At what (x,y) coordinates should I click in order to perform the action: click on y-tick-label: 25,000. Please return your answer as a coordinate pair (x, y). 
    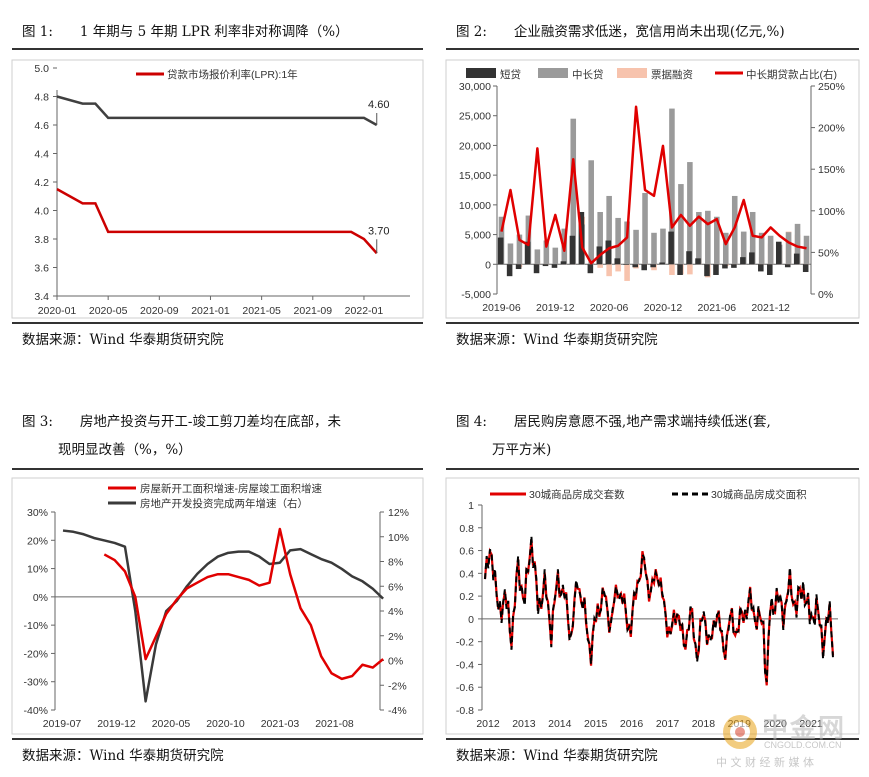
    Looking at the image, I should click on (475, 117).